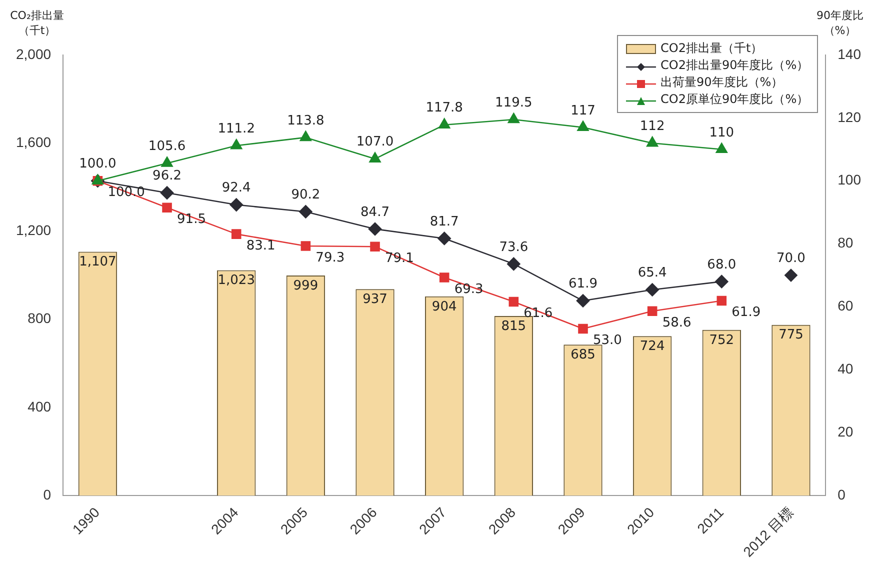  Describe the element at coordinates (734, 65) in the screenshot. I see `legend-label: CO2排出量90年度比（%）` at that location.